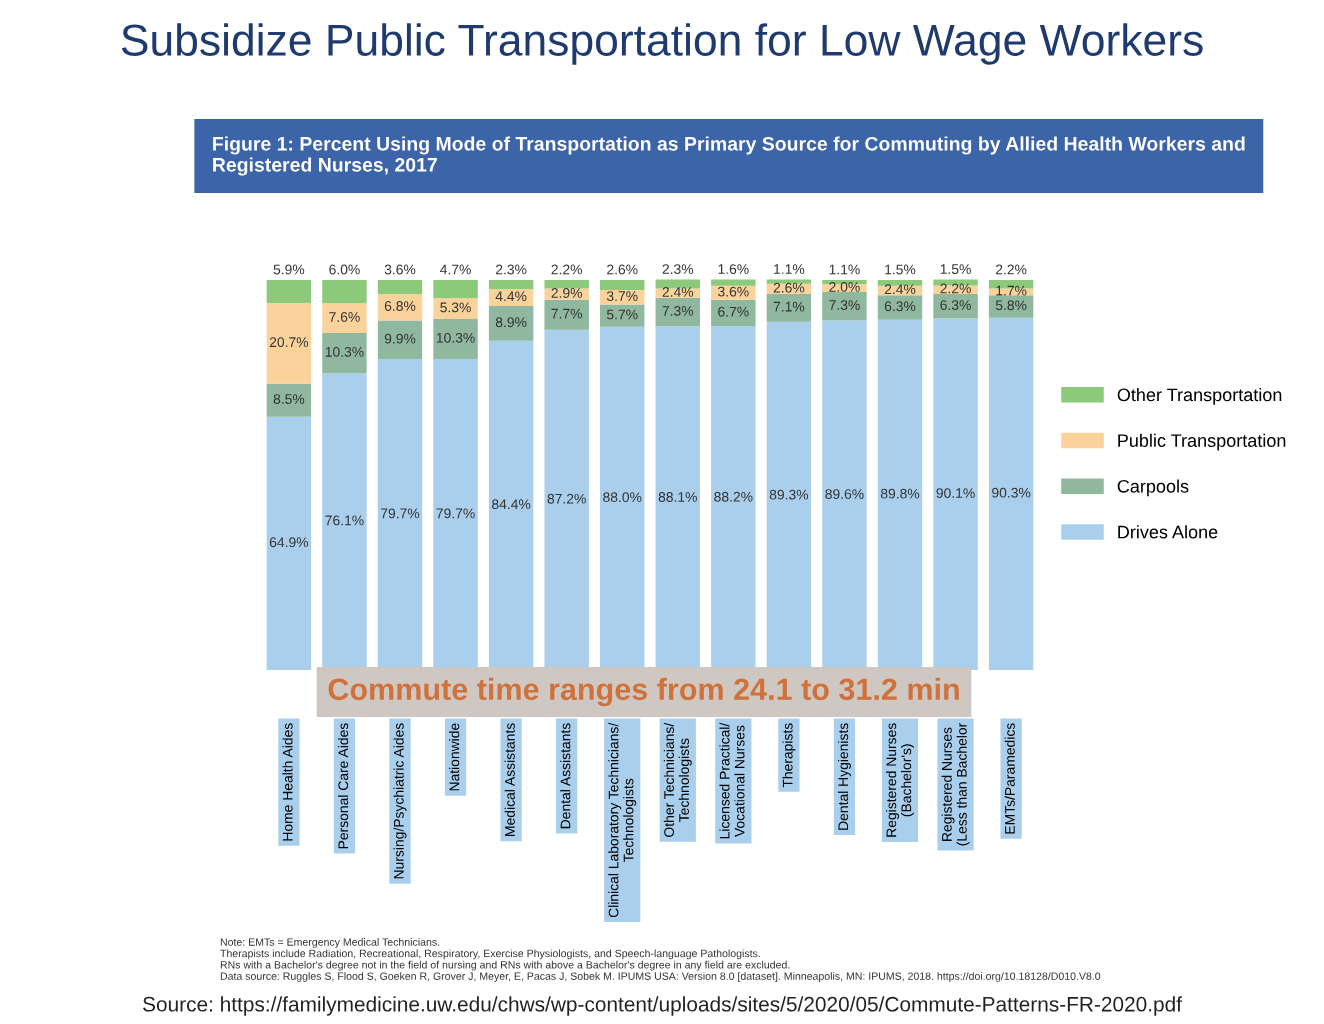 Image resolution: width=1324 pixels, height=1024 pixels. What do you see at coordinates (1168, 532) in the screenshot?
I see `legend-label: Drives Alone` at bounding box center [1168, 532].